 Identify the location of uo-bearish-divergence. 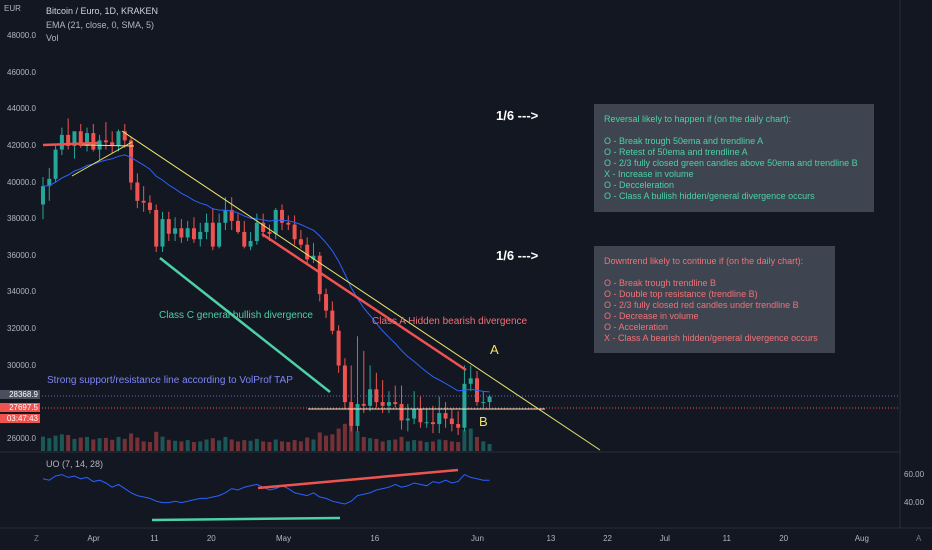
(358, 479).